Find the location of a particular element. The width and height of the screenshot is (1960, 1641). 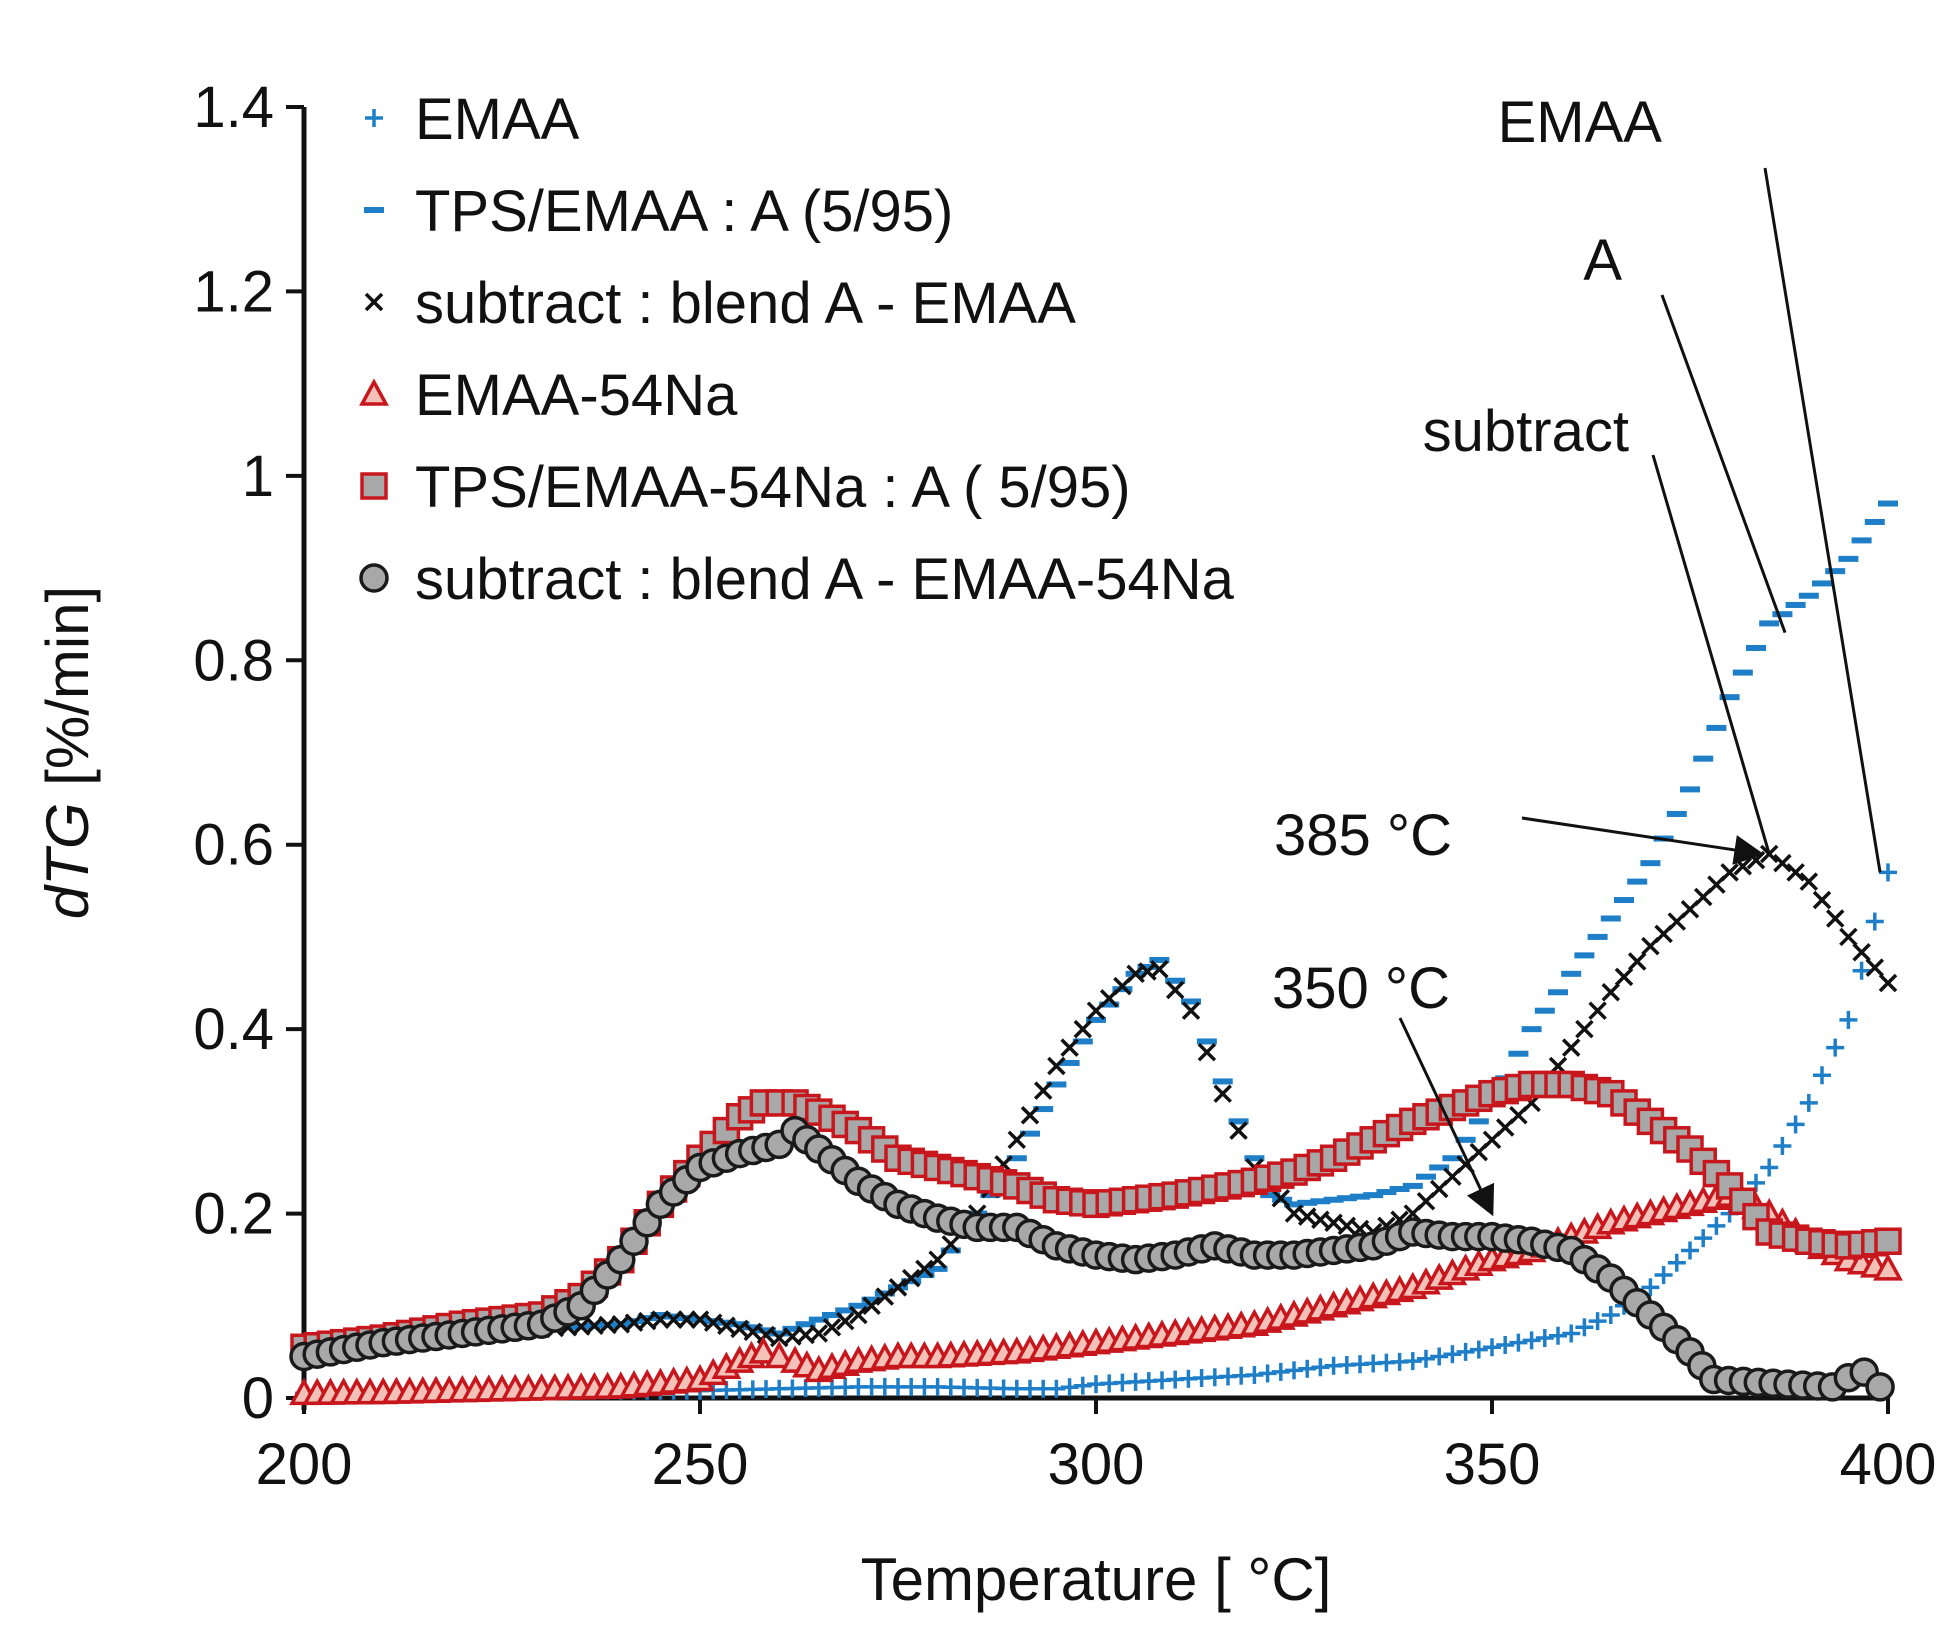

y-axis-title: dTG [%/min] is located at coordinates (67, 752).